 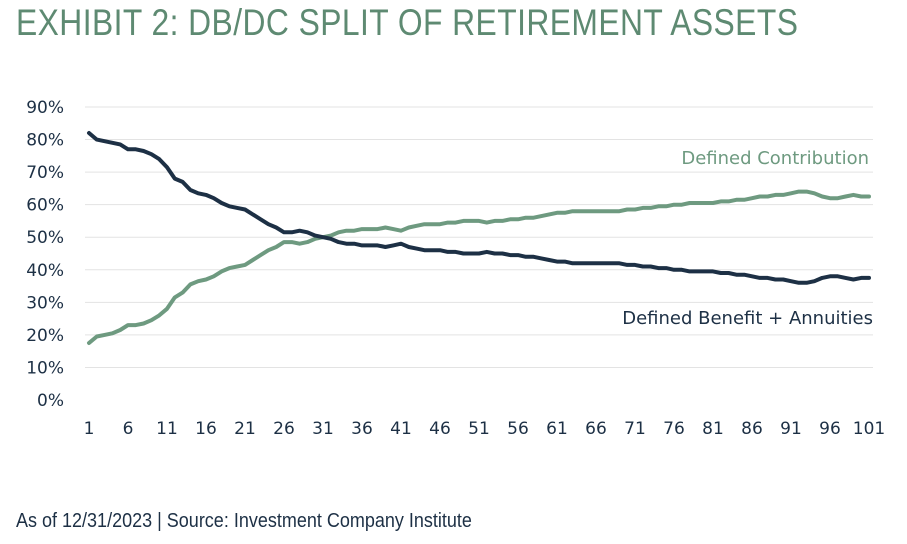 I want to click on y-tick-label: 70%, so click(x=45, y=173).